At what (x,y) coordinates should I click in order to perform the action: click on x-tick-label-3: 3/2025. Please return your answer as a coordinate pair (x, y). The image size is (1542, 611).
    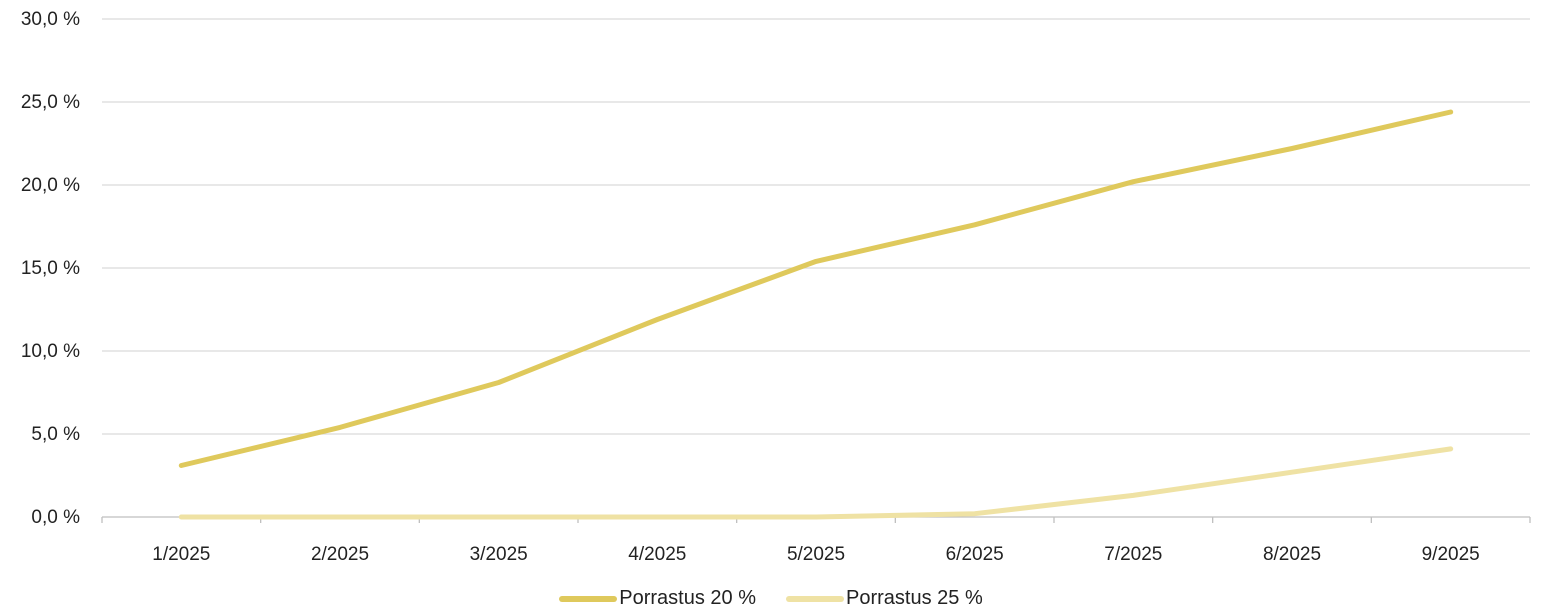
    Looking at the image, I should click on (499, 554).